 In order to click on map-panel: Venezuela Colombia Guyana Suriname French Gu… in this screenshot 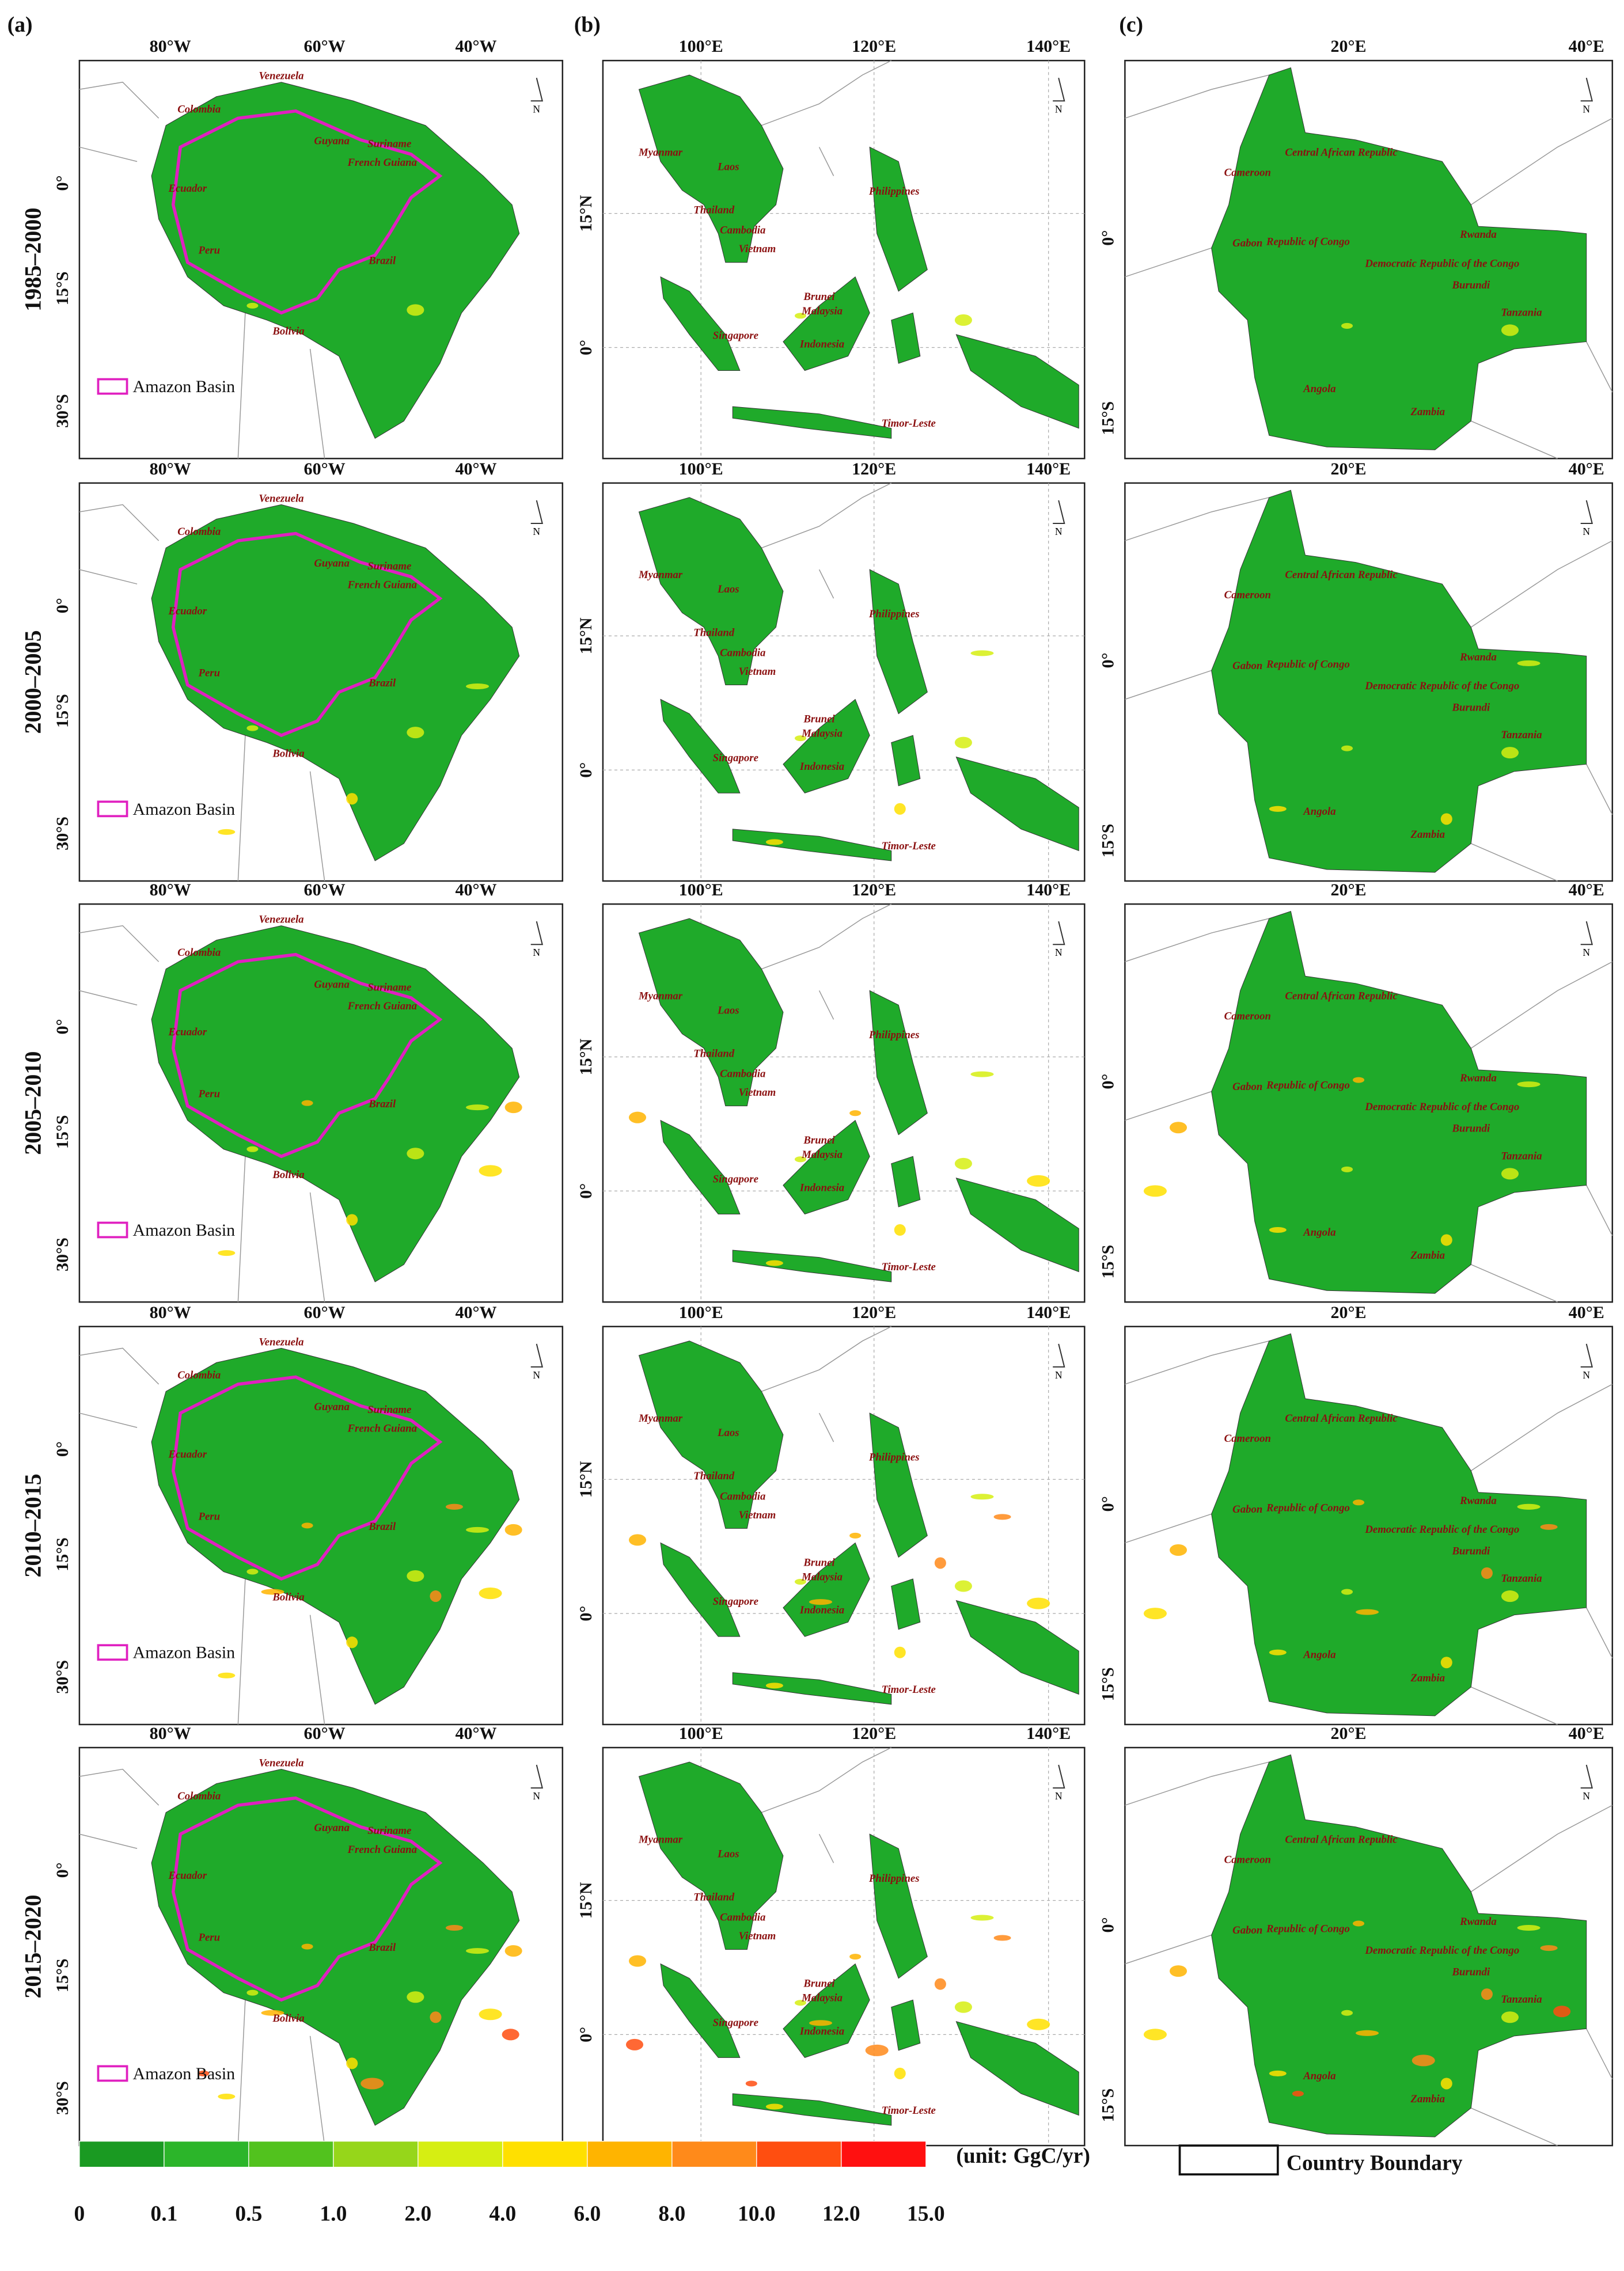, I will do `click(309, 1514)`.